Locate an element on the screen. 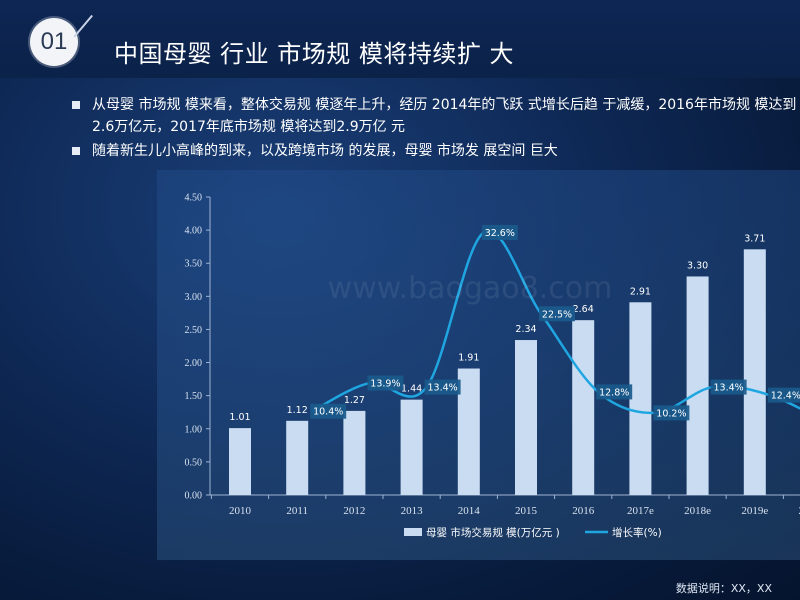  growth-value-label: 13.9% is located at coordinates (385, 384).